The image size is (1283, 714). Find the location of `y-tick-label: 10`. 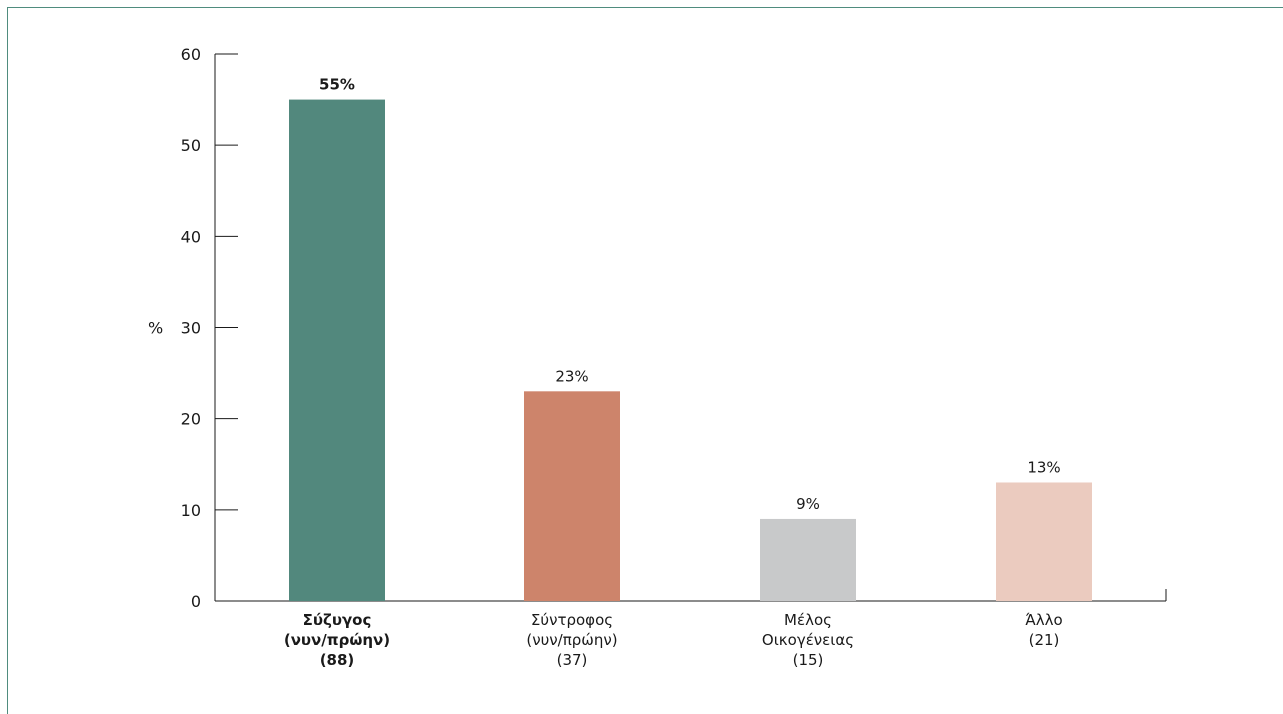

y-tick-label: 10 is located at coordinates (191, 510).